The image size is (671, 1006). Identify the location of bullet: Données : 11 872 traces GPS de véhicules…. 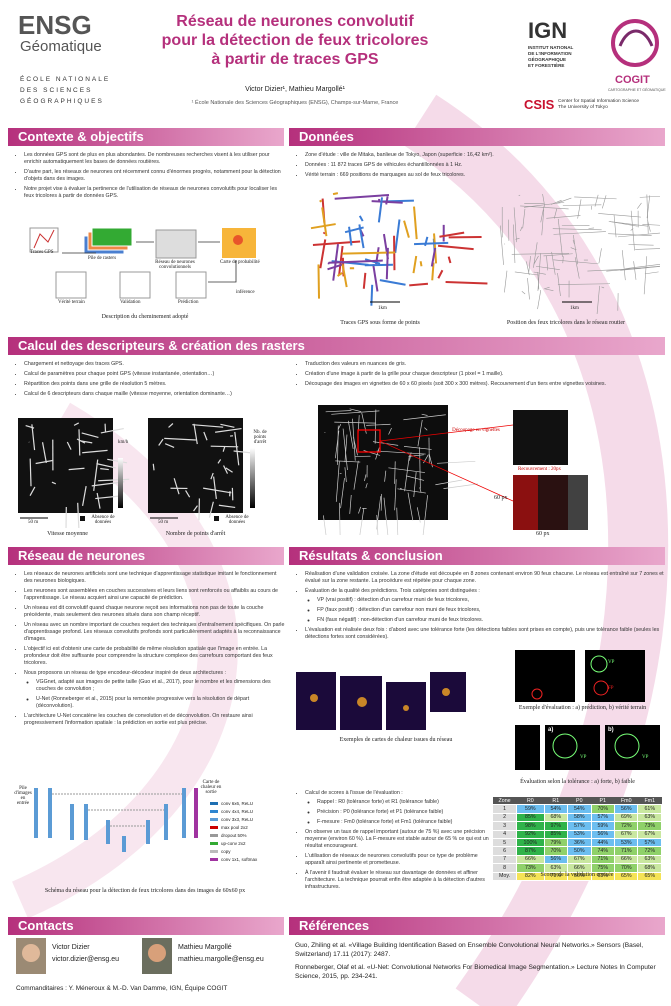
(486, 165).